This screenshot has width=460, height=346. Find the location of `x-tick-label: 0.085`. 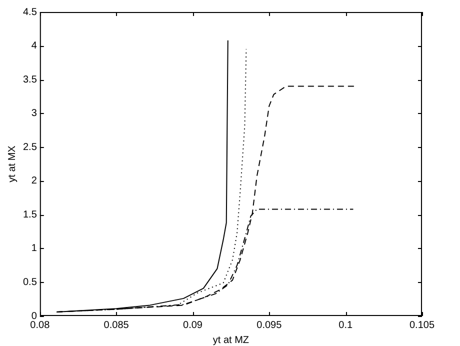

x-tick-label: 0.085 is located at coordinates (117, 325).